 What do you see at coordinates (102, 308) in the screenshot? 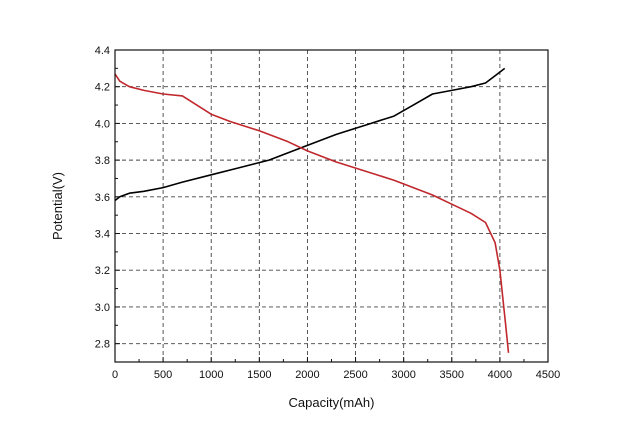
I see `y-tick-label: 3.0` at bounding box center [102, 308].